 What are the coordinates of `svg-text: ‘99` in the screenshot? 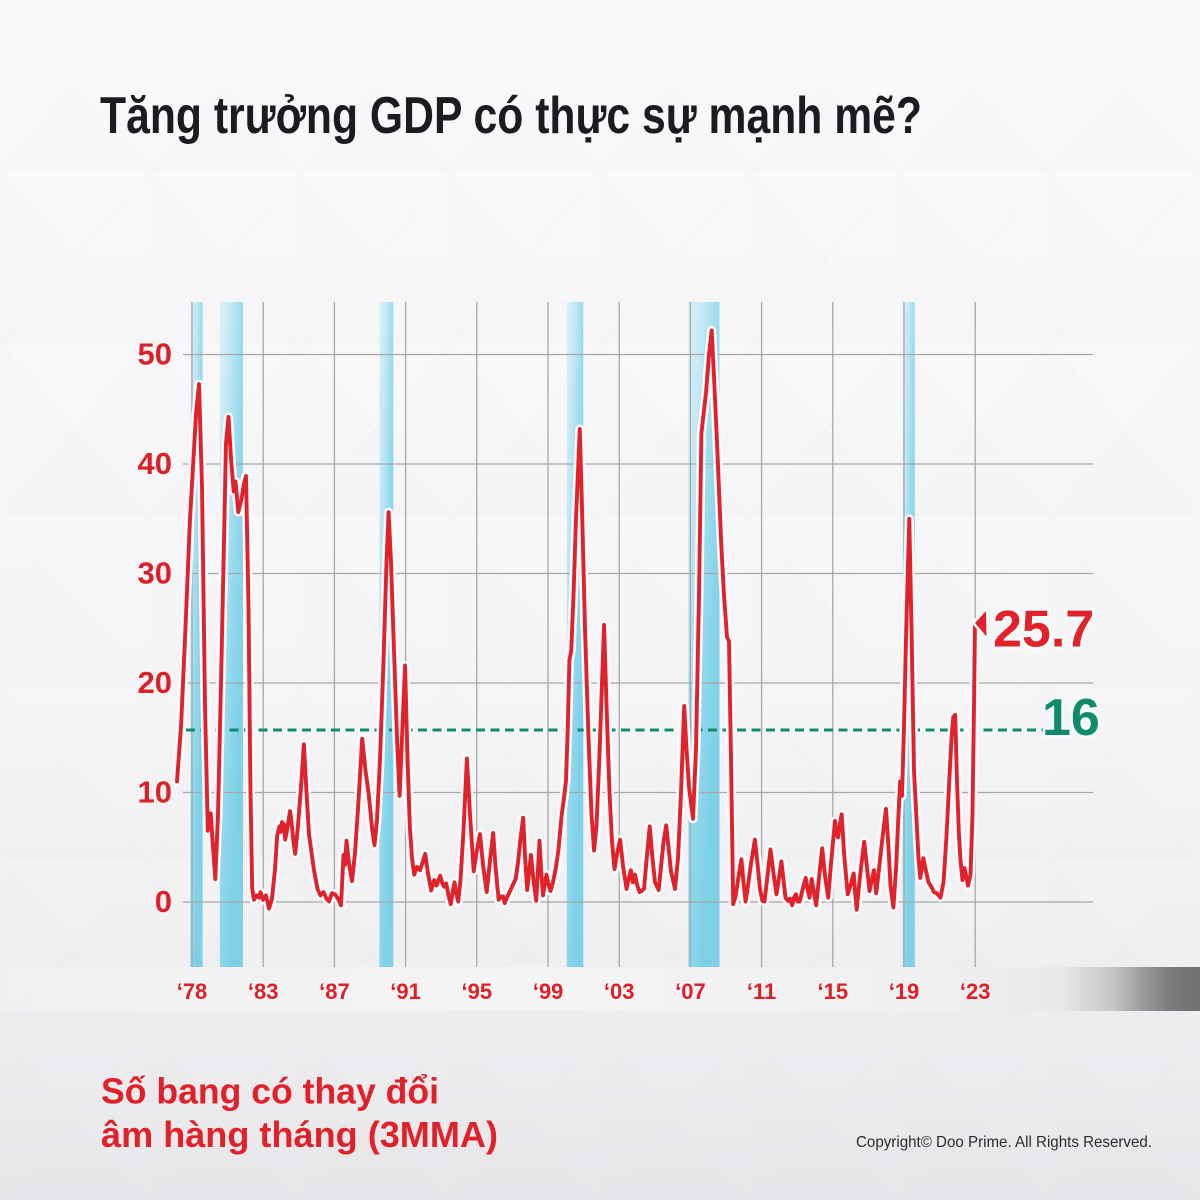 It's located at (548, 991).